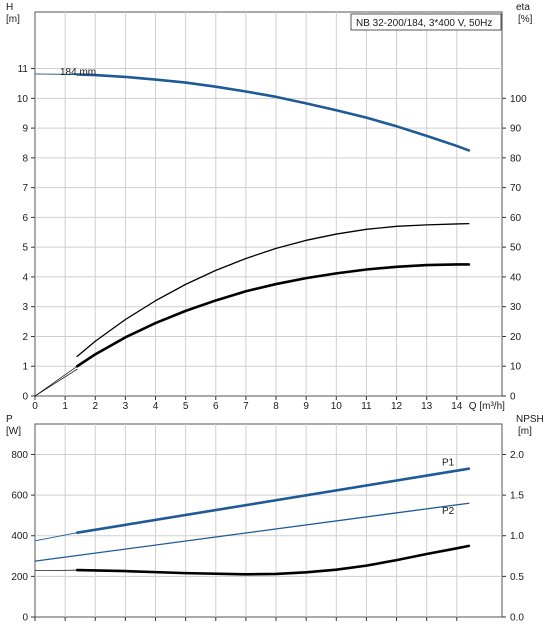 This screenshot has width=550, height=627. Describe the element at coordinates (516, 218) in the screenshot. I see `y2-tick-label: 60` at that location.